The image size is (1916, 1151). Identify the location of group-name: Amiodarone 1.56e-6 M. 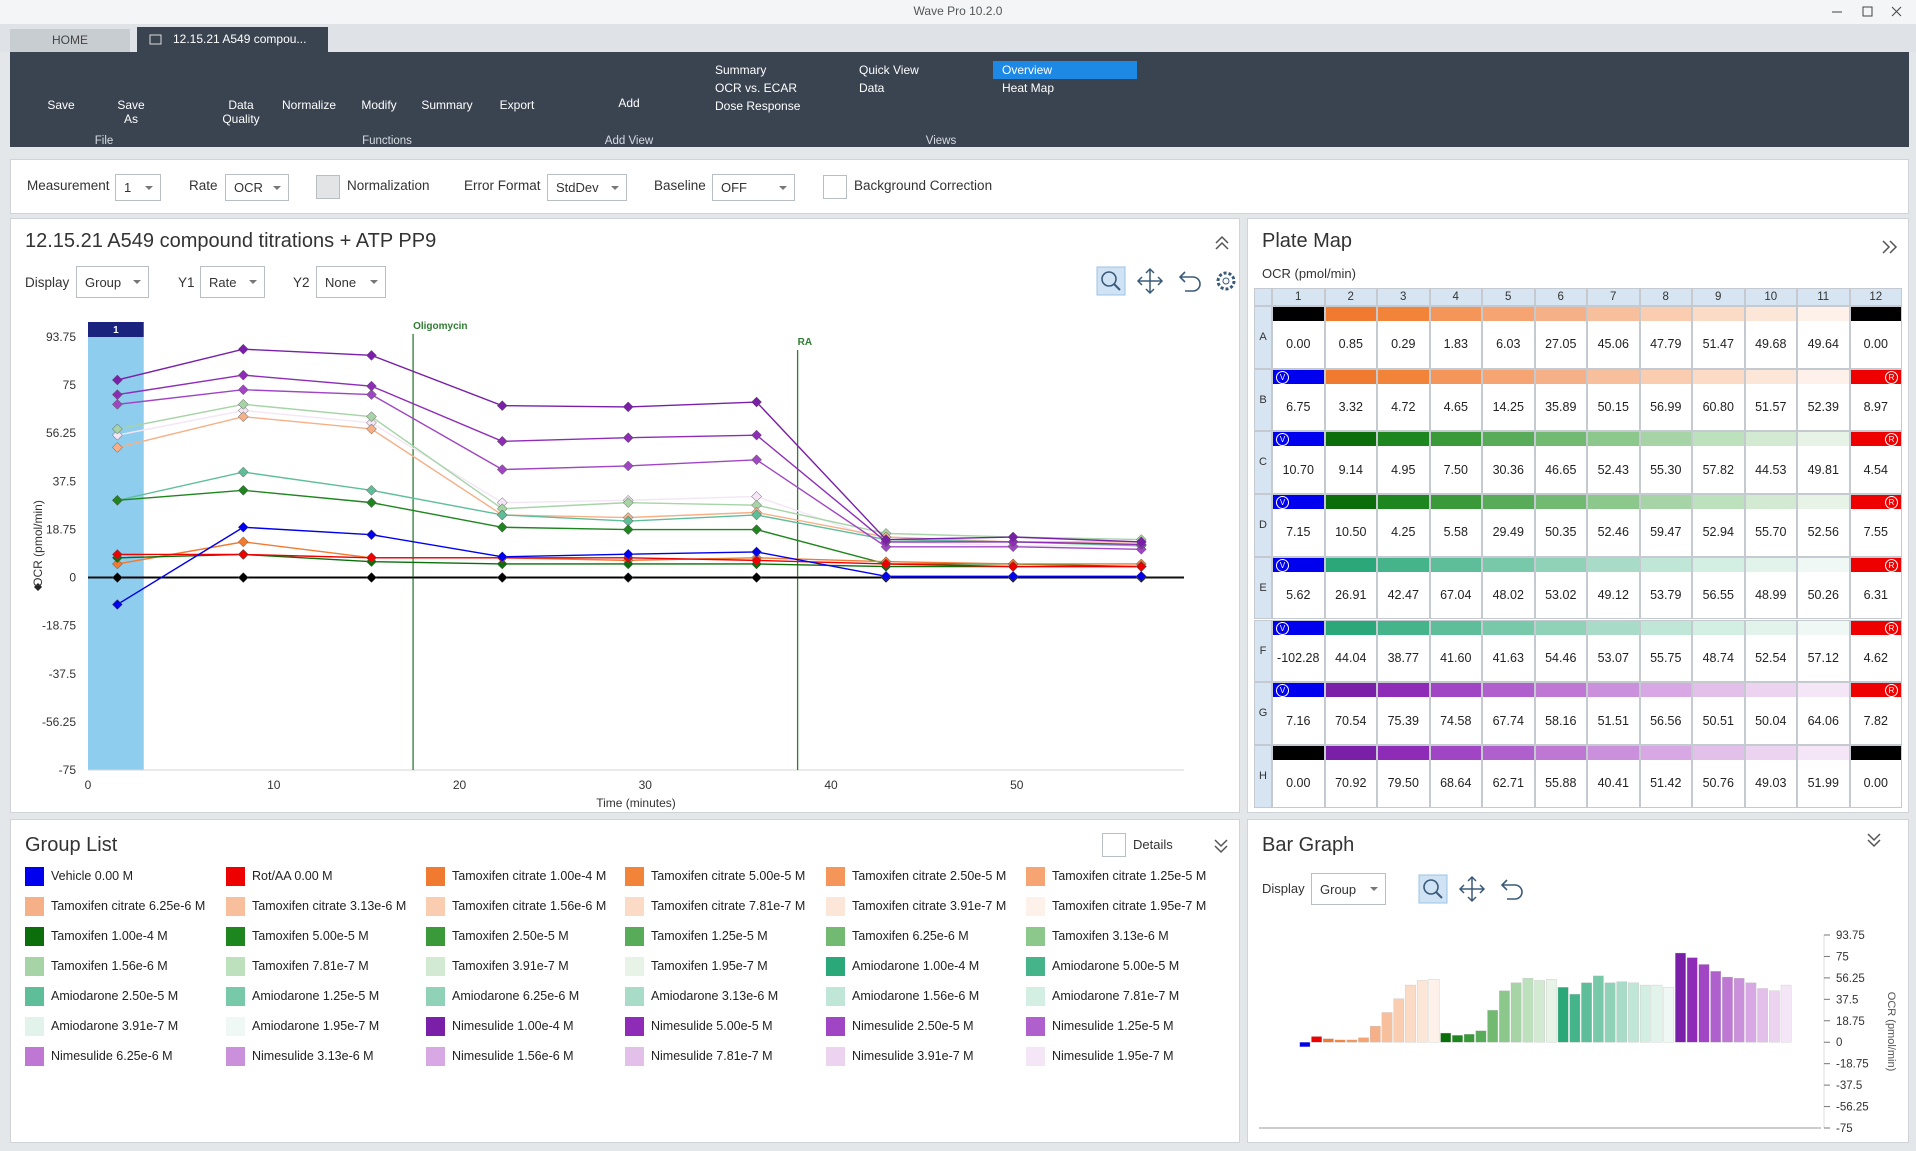
(916, 996).